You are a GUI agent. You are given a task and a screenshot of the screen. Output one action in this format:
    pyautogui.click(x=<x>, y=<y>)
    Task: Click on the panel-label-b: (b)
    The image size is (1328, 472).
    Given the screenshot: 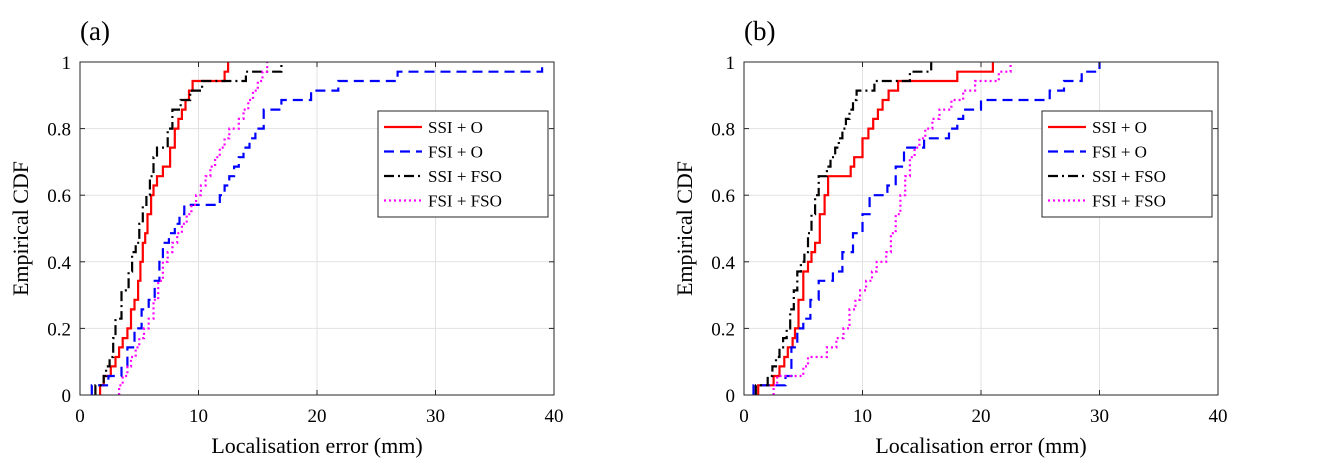 What is the action you would take?
    pyautogui.click(x=759, y=31)
    